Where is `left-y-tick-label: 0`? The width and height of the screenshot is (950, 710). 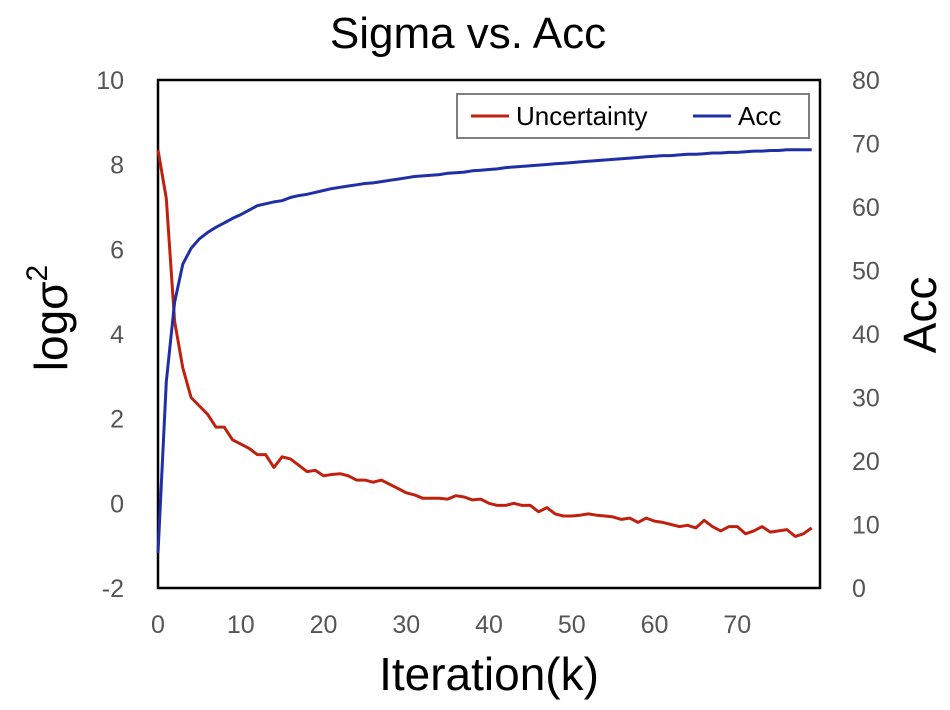 left-y-tick-label: 0 is located at coordinates (117, 504).